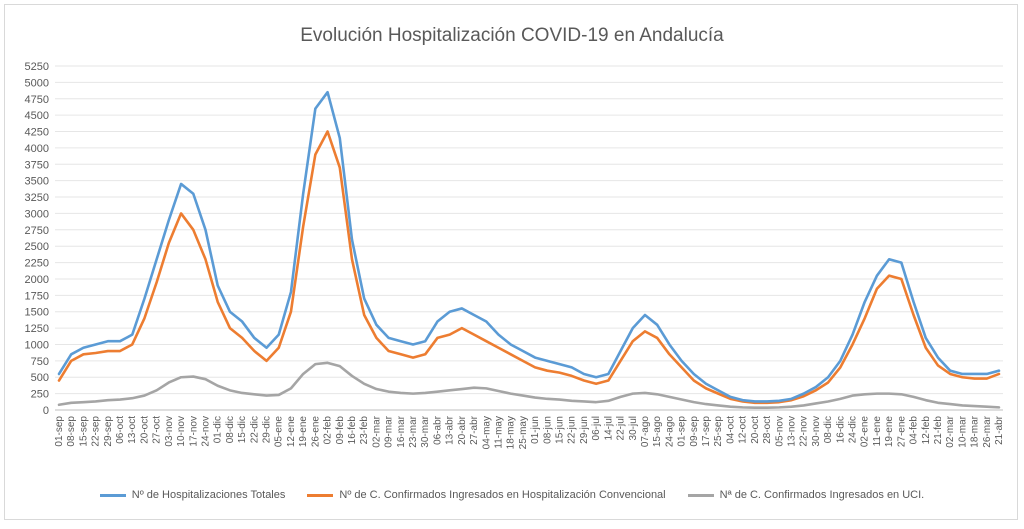 The height and width of the screenshot is (529, 1024). I want to click on y-tick-label: 4000, so click(37, 149).